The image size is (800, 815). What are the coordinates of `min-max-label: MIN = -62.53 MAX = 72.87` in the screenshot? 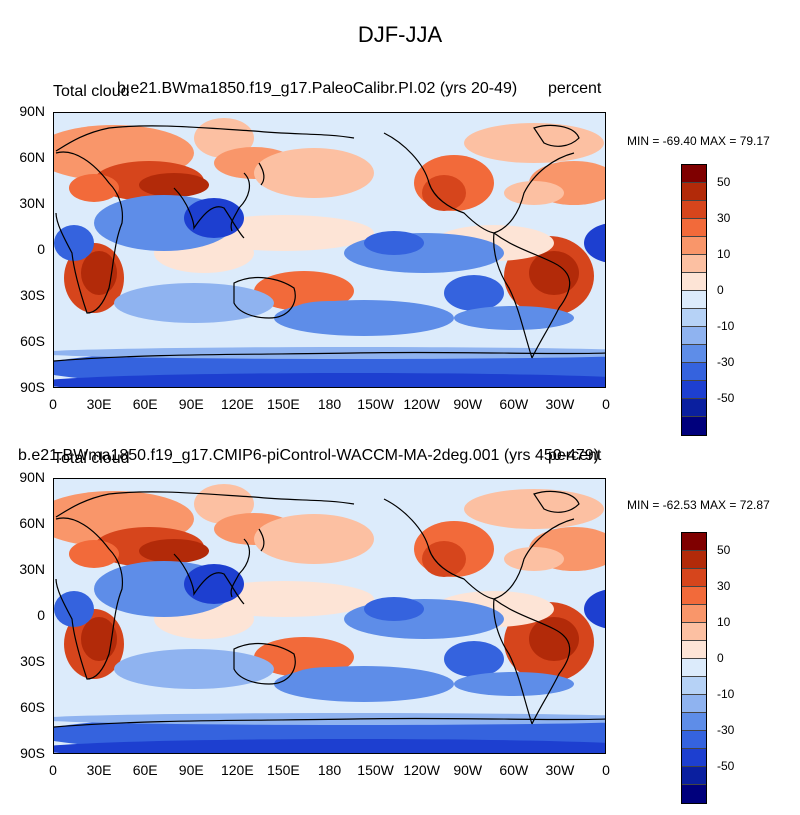 It's located at (698, 505).